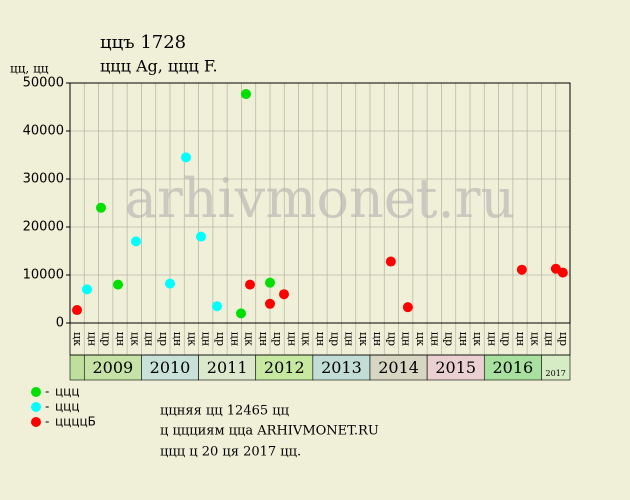  What do you see at coordinates (230, 452) in the screenshot?
I see `note: ццц ц 20 ця 2017 цц.` at bounding box center [230, 452].